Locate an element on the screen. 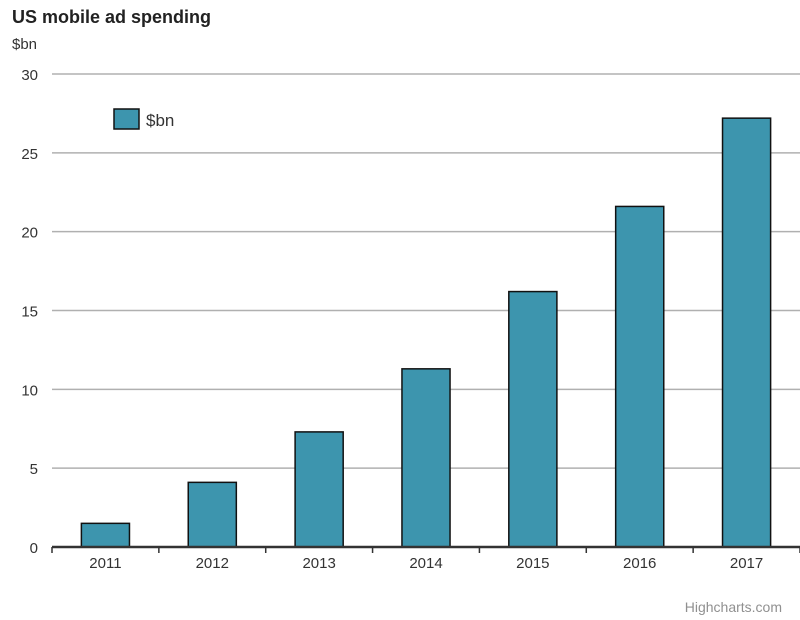 The width and height of the screenshot is (800, 620). x-tick-label: 2015 is located at coordinates (532, 563).